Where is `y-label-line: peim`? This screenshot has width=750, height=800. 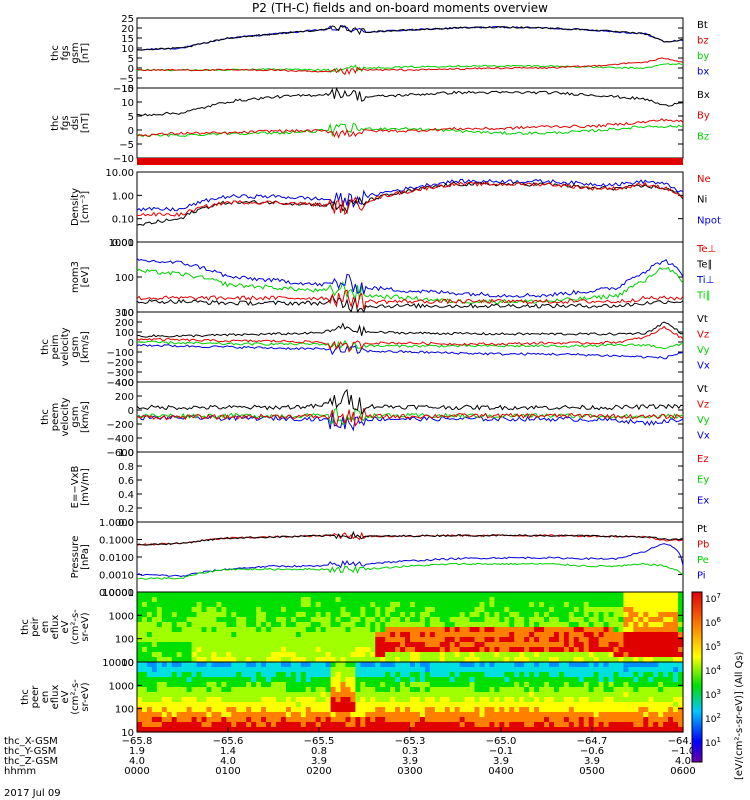 y-label-line: peim is located at coordinates (55, 346).